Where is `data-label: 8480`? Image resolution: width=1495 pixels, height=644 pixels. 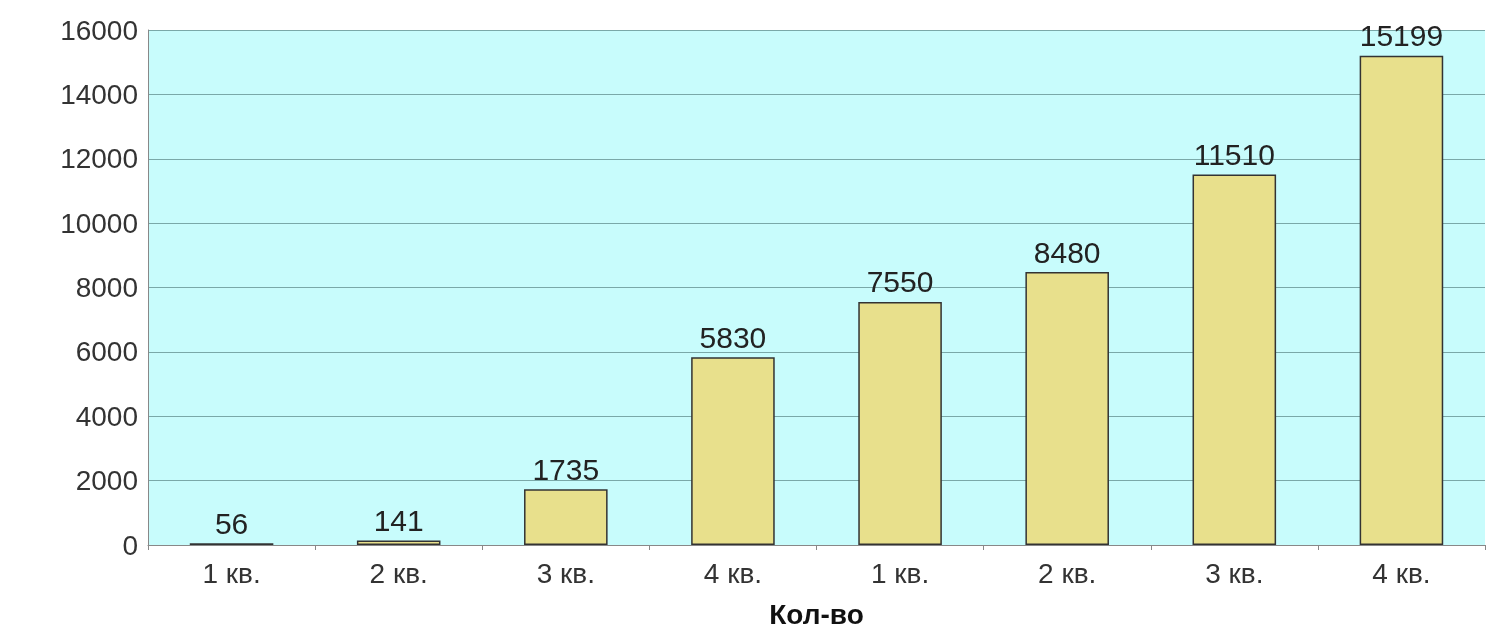
data-label: 8480 is located at coordinates (1067, 252).